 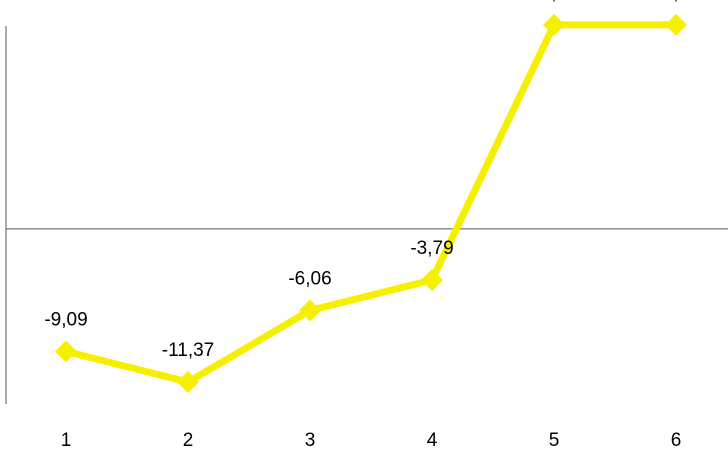 What do you see at coordinates (309, 279) in the screenshot?
I see `data-label: -6,06` at bounding box center [309, 279].